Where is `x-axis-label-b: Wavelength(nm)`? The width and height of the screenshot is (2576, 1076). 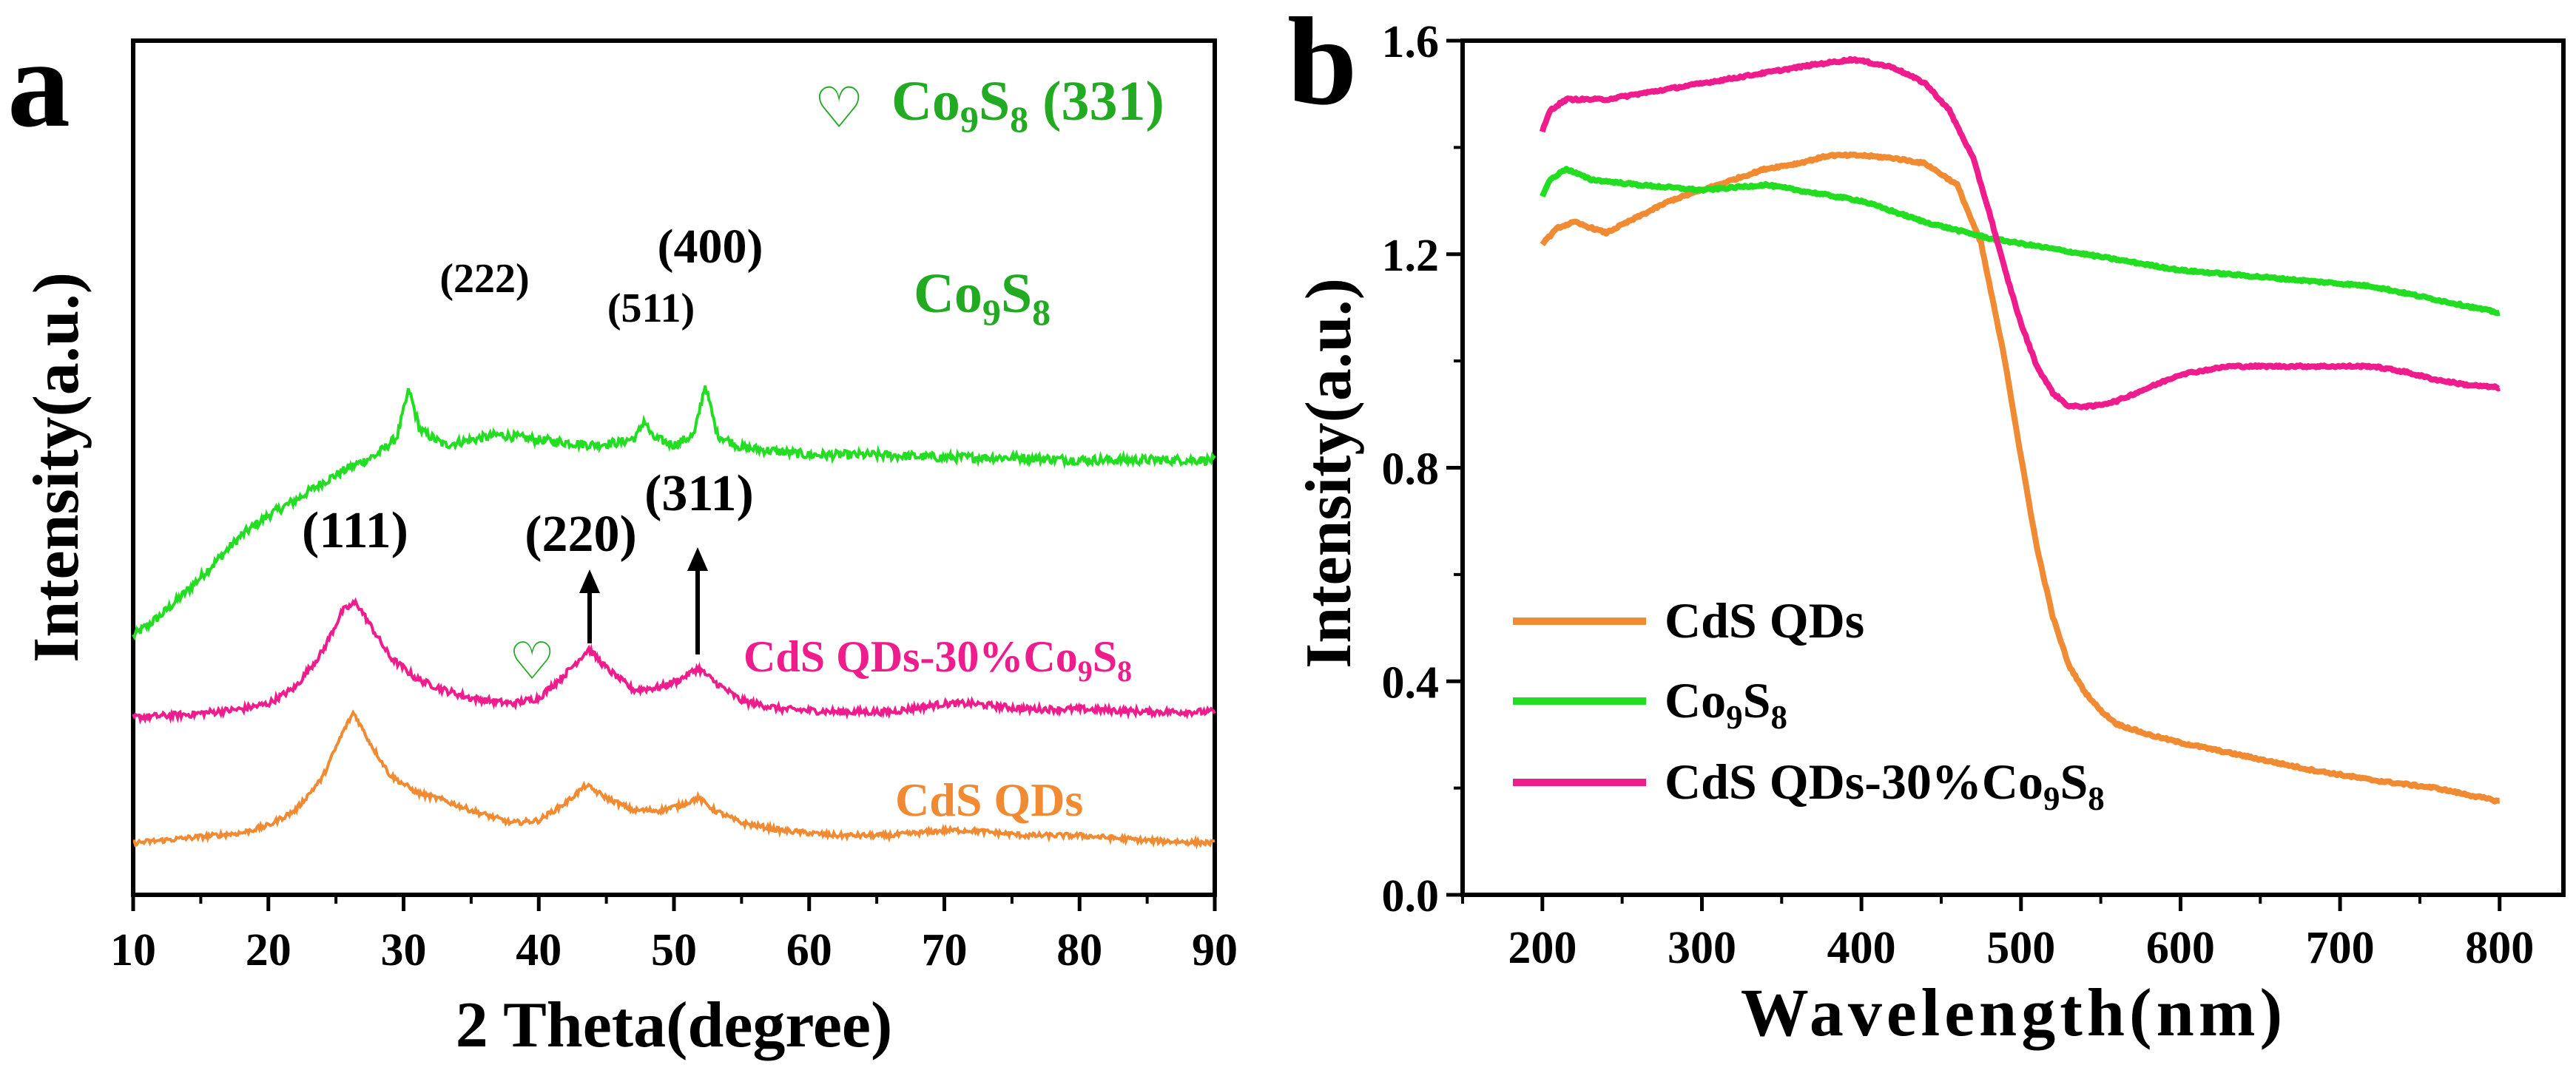
x-axis-label-b: Wavelength(nm) is located at coordinates (2014, 1012).